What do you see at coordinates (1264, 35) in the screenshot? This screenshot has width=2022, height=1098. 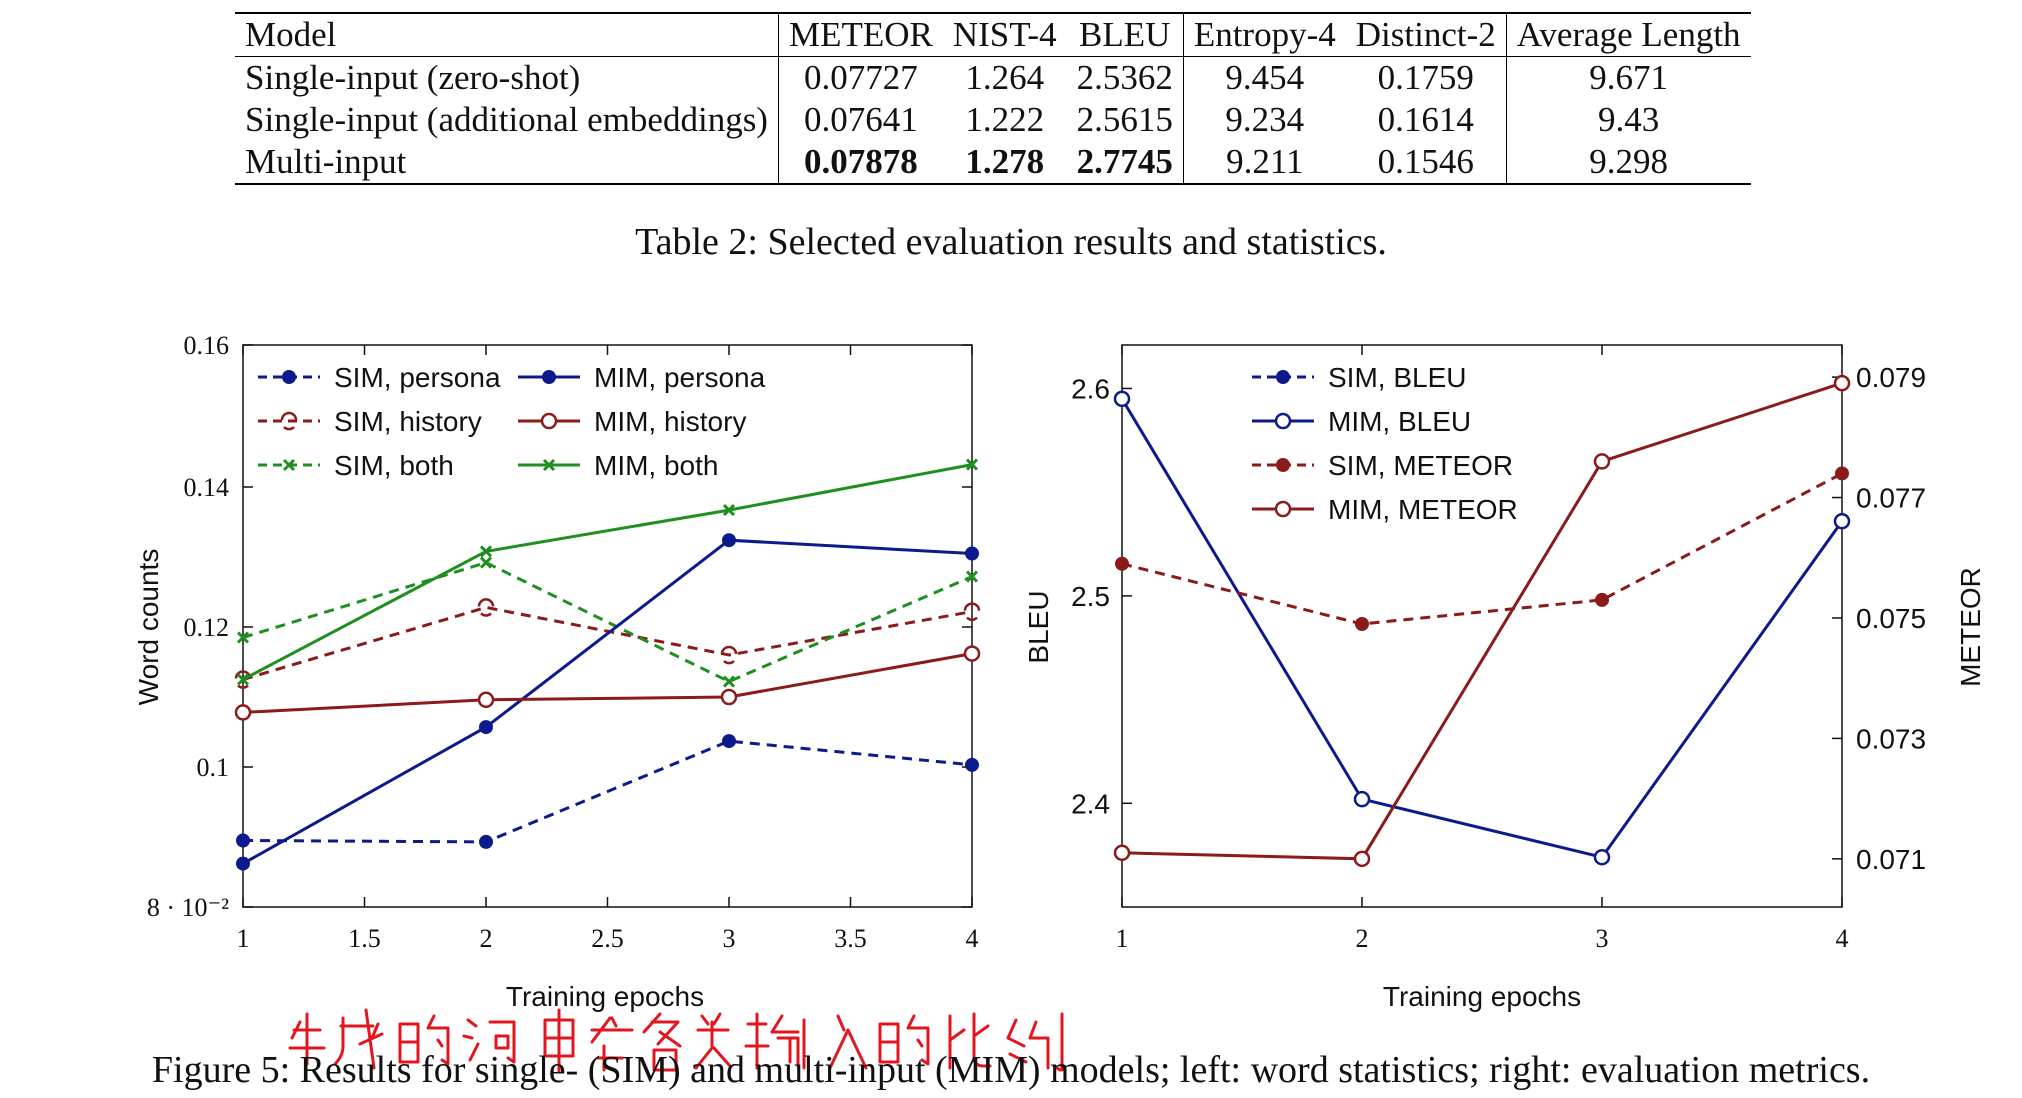 I see `column-header-entropy4: Entropy-4` at bounding box center [1264, 35].